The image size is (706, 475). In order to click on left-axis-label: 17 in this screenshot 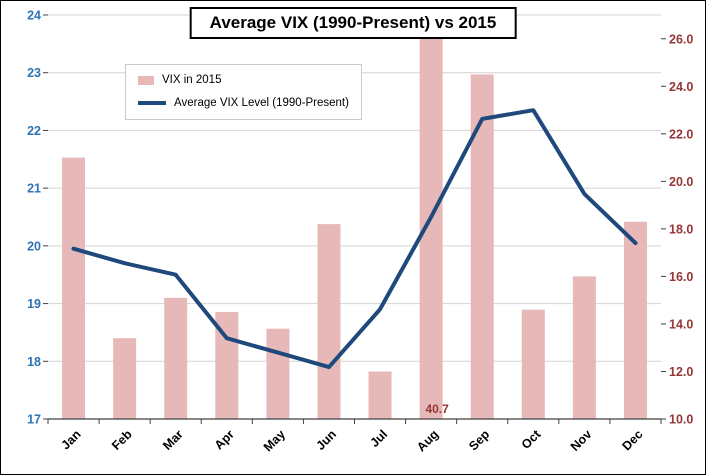, I will do `click(34, 420)`.